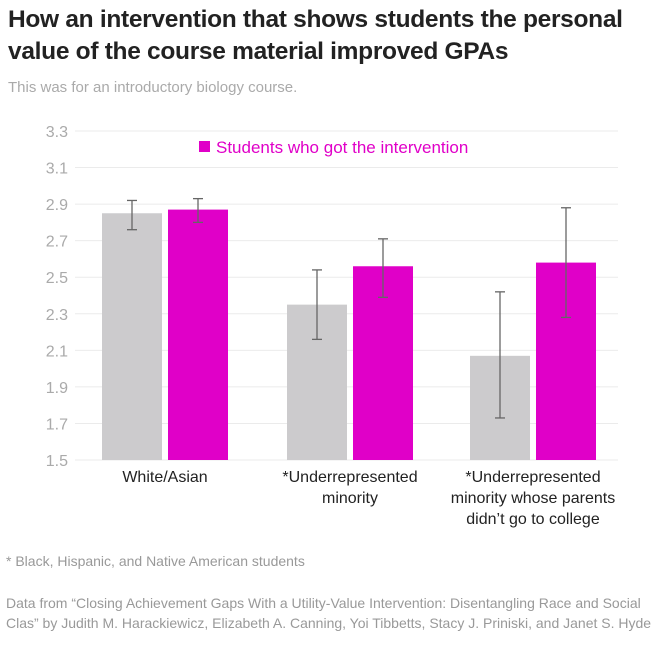 The width and height of the screenshot is (659, 658). What do you see at coordinates (204, 146) in the screenshot?
I see `legend-swatch` at bounding box center [204, 146].